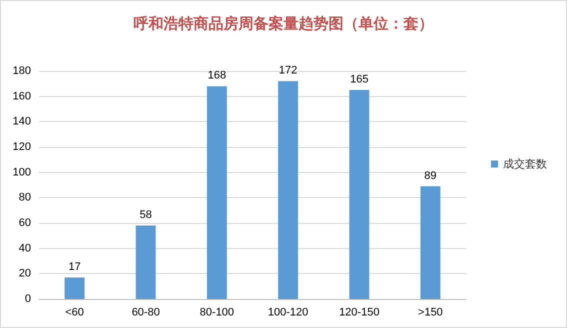 Image resolution: width=567 pixels, height=328 pixels. I want to click on y-tick-label: 160, so click(21, 96).